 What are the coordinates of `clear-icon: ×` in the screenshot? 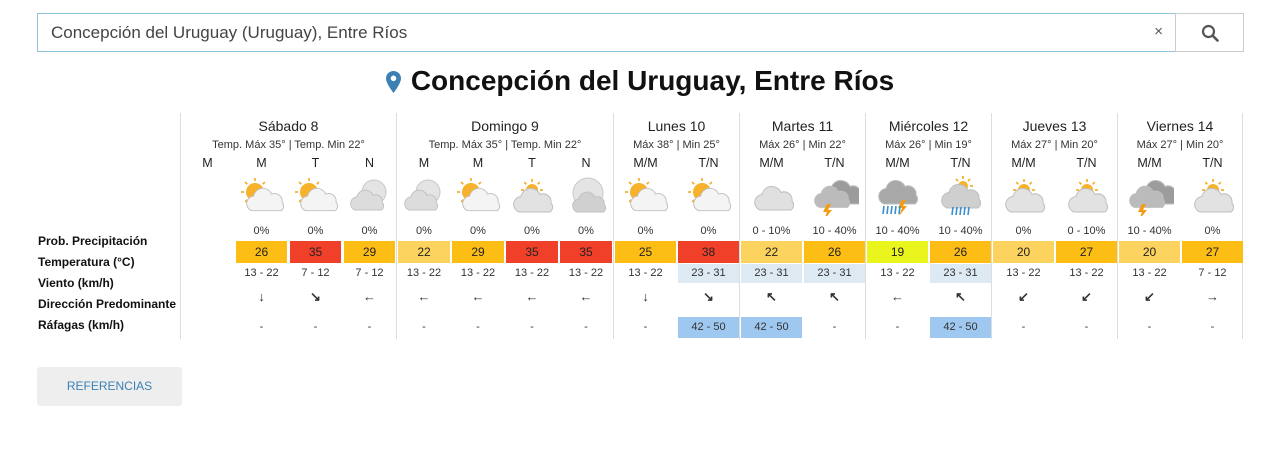 It's located at (1158, 31).